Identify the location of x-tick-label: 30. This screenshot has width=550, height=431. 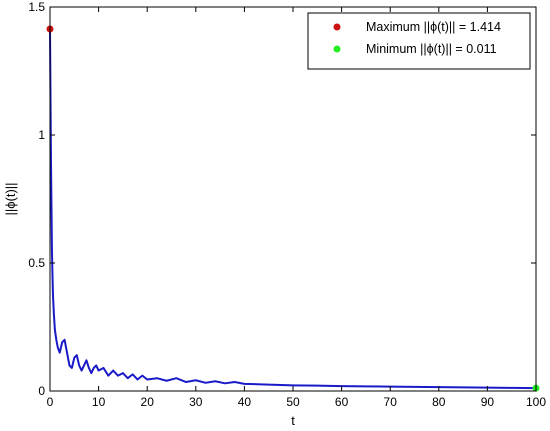
(196, 402).